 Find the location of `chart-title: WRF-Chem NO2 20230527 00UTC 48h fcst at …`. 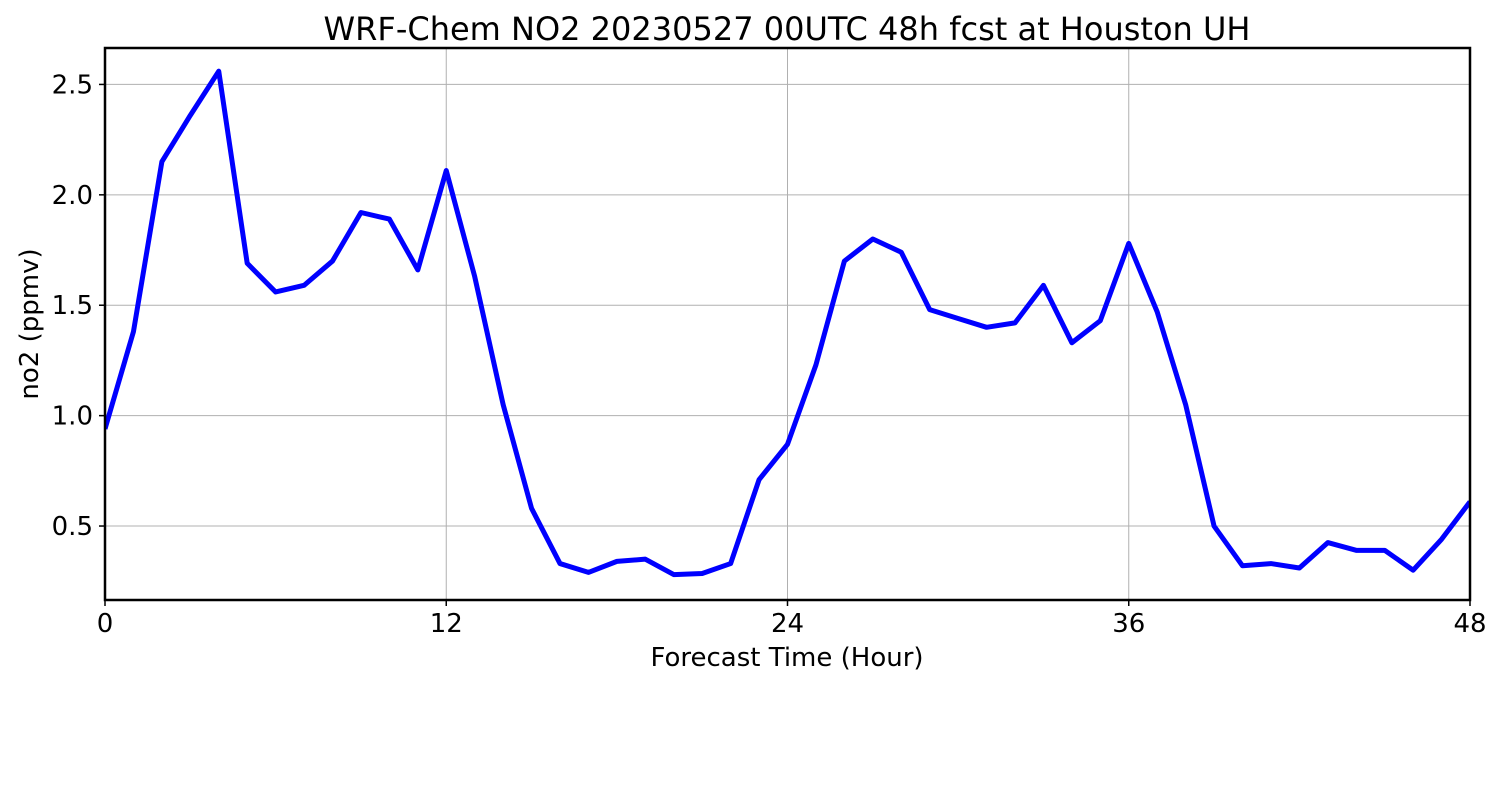

chart-title: WRF-Chem NO2 20230527 00UTC 48h fcst at … is located at coordinates (787, 29).